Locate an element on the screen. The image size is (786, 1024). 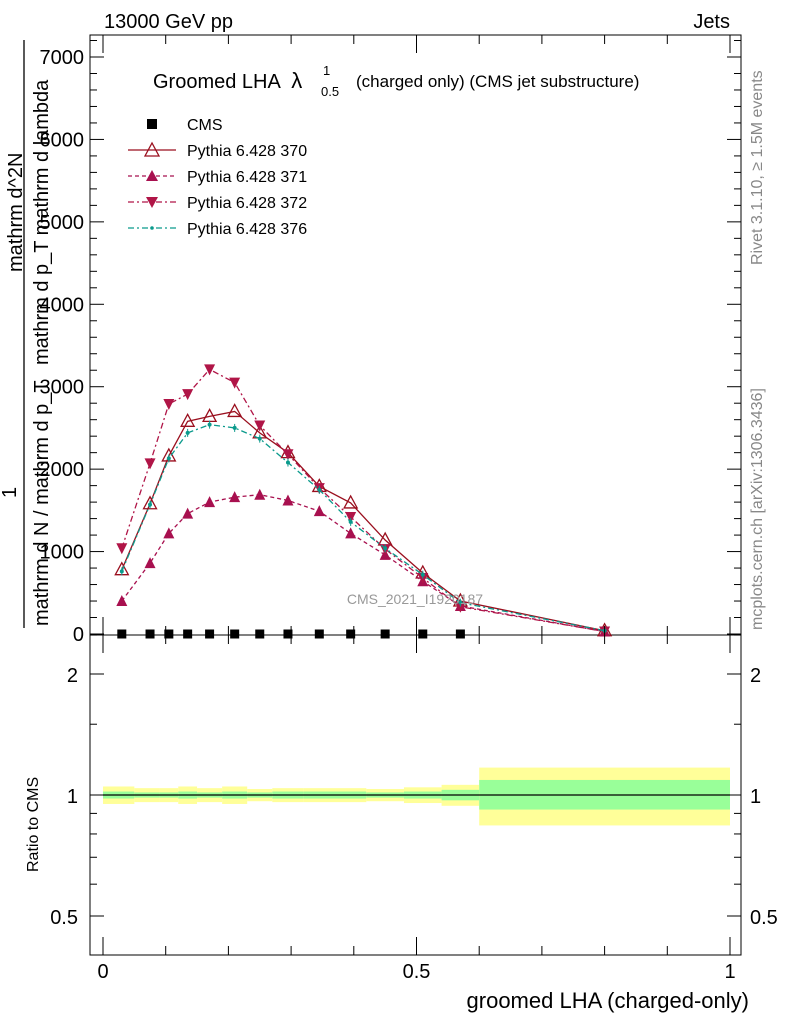
analysis-watermark: CMS_2021_I1920187 is located at coordinates (415, 599).